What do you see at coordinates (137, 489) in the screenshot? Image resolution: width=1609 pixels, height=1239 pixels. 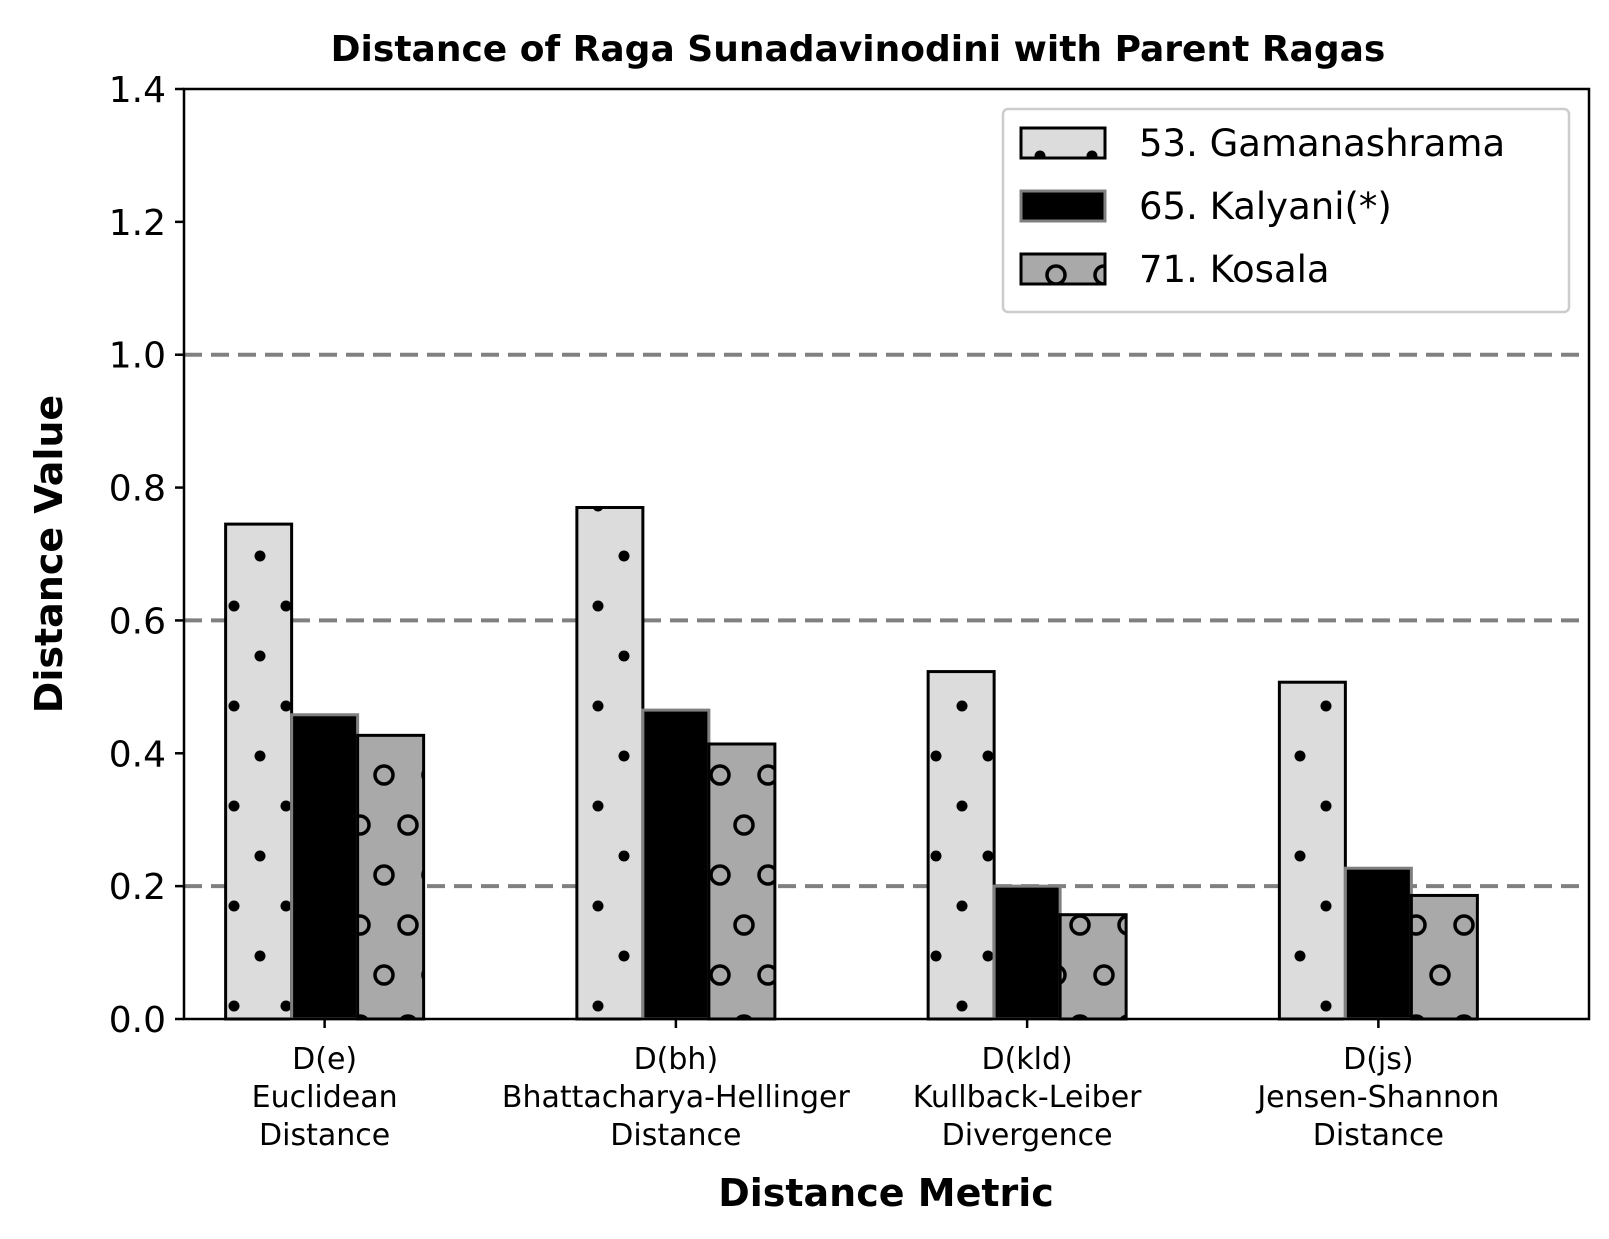 I see `y-tick-label-4: 0.8` at bounding box center [137, 489].